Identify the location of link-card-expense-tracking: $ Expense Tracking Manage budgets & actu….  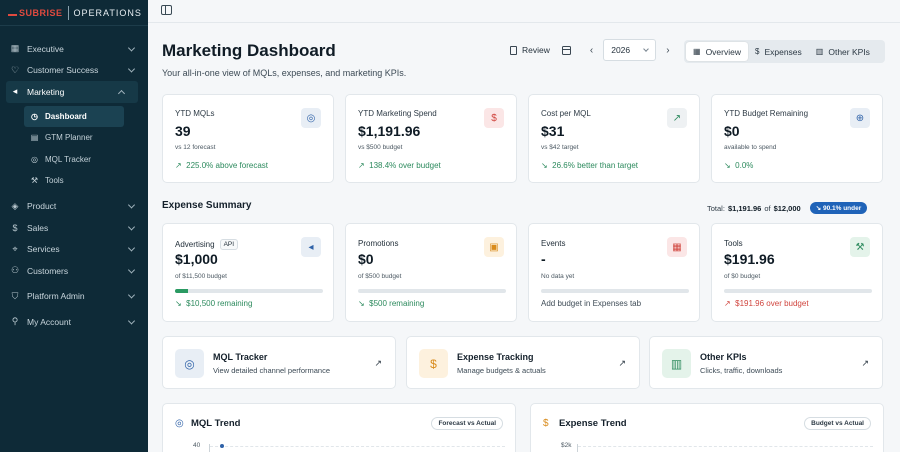
(523, 362).